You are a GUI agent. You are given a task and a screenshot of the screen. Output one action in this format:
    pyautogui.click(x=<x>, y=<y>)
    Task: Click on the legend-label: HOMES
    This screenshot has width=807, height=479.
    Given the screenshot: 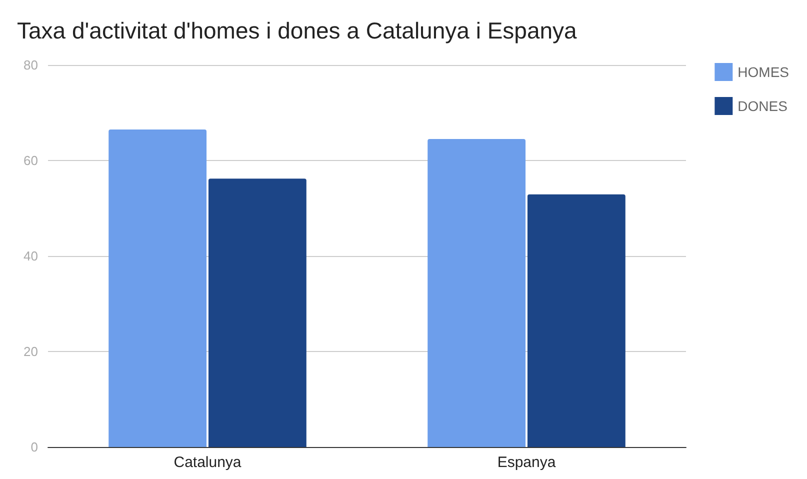 What is the action you would take?
    pyautogui.click(x=764, y=72)
    